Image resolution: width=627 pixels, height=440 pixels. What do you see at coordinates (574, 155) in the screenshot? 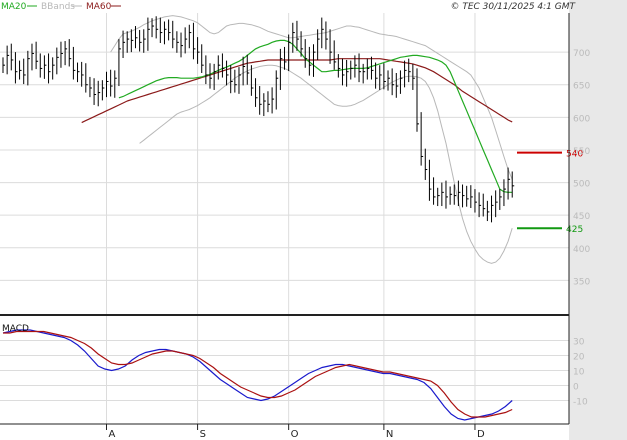
I see `reference-label: 540` at bounding box center [574, 155].